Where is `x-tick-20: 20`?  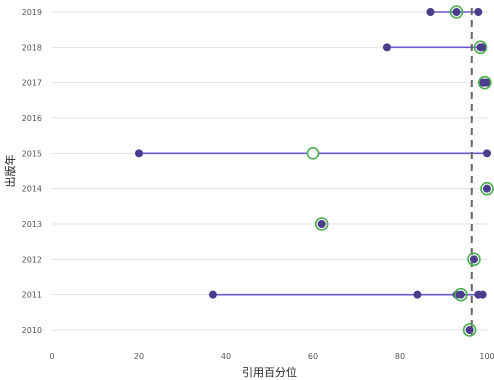
x-tick-20: 20 is located at coordinates (139, 356).